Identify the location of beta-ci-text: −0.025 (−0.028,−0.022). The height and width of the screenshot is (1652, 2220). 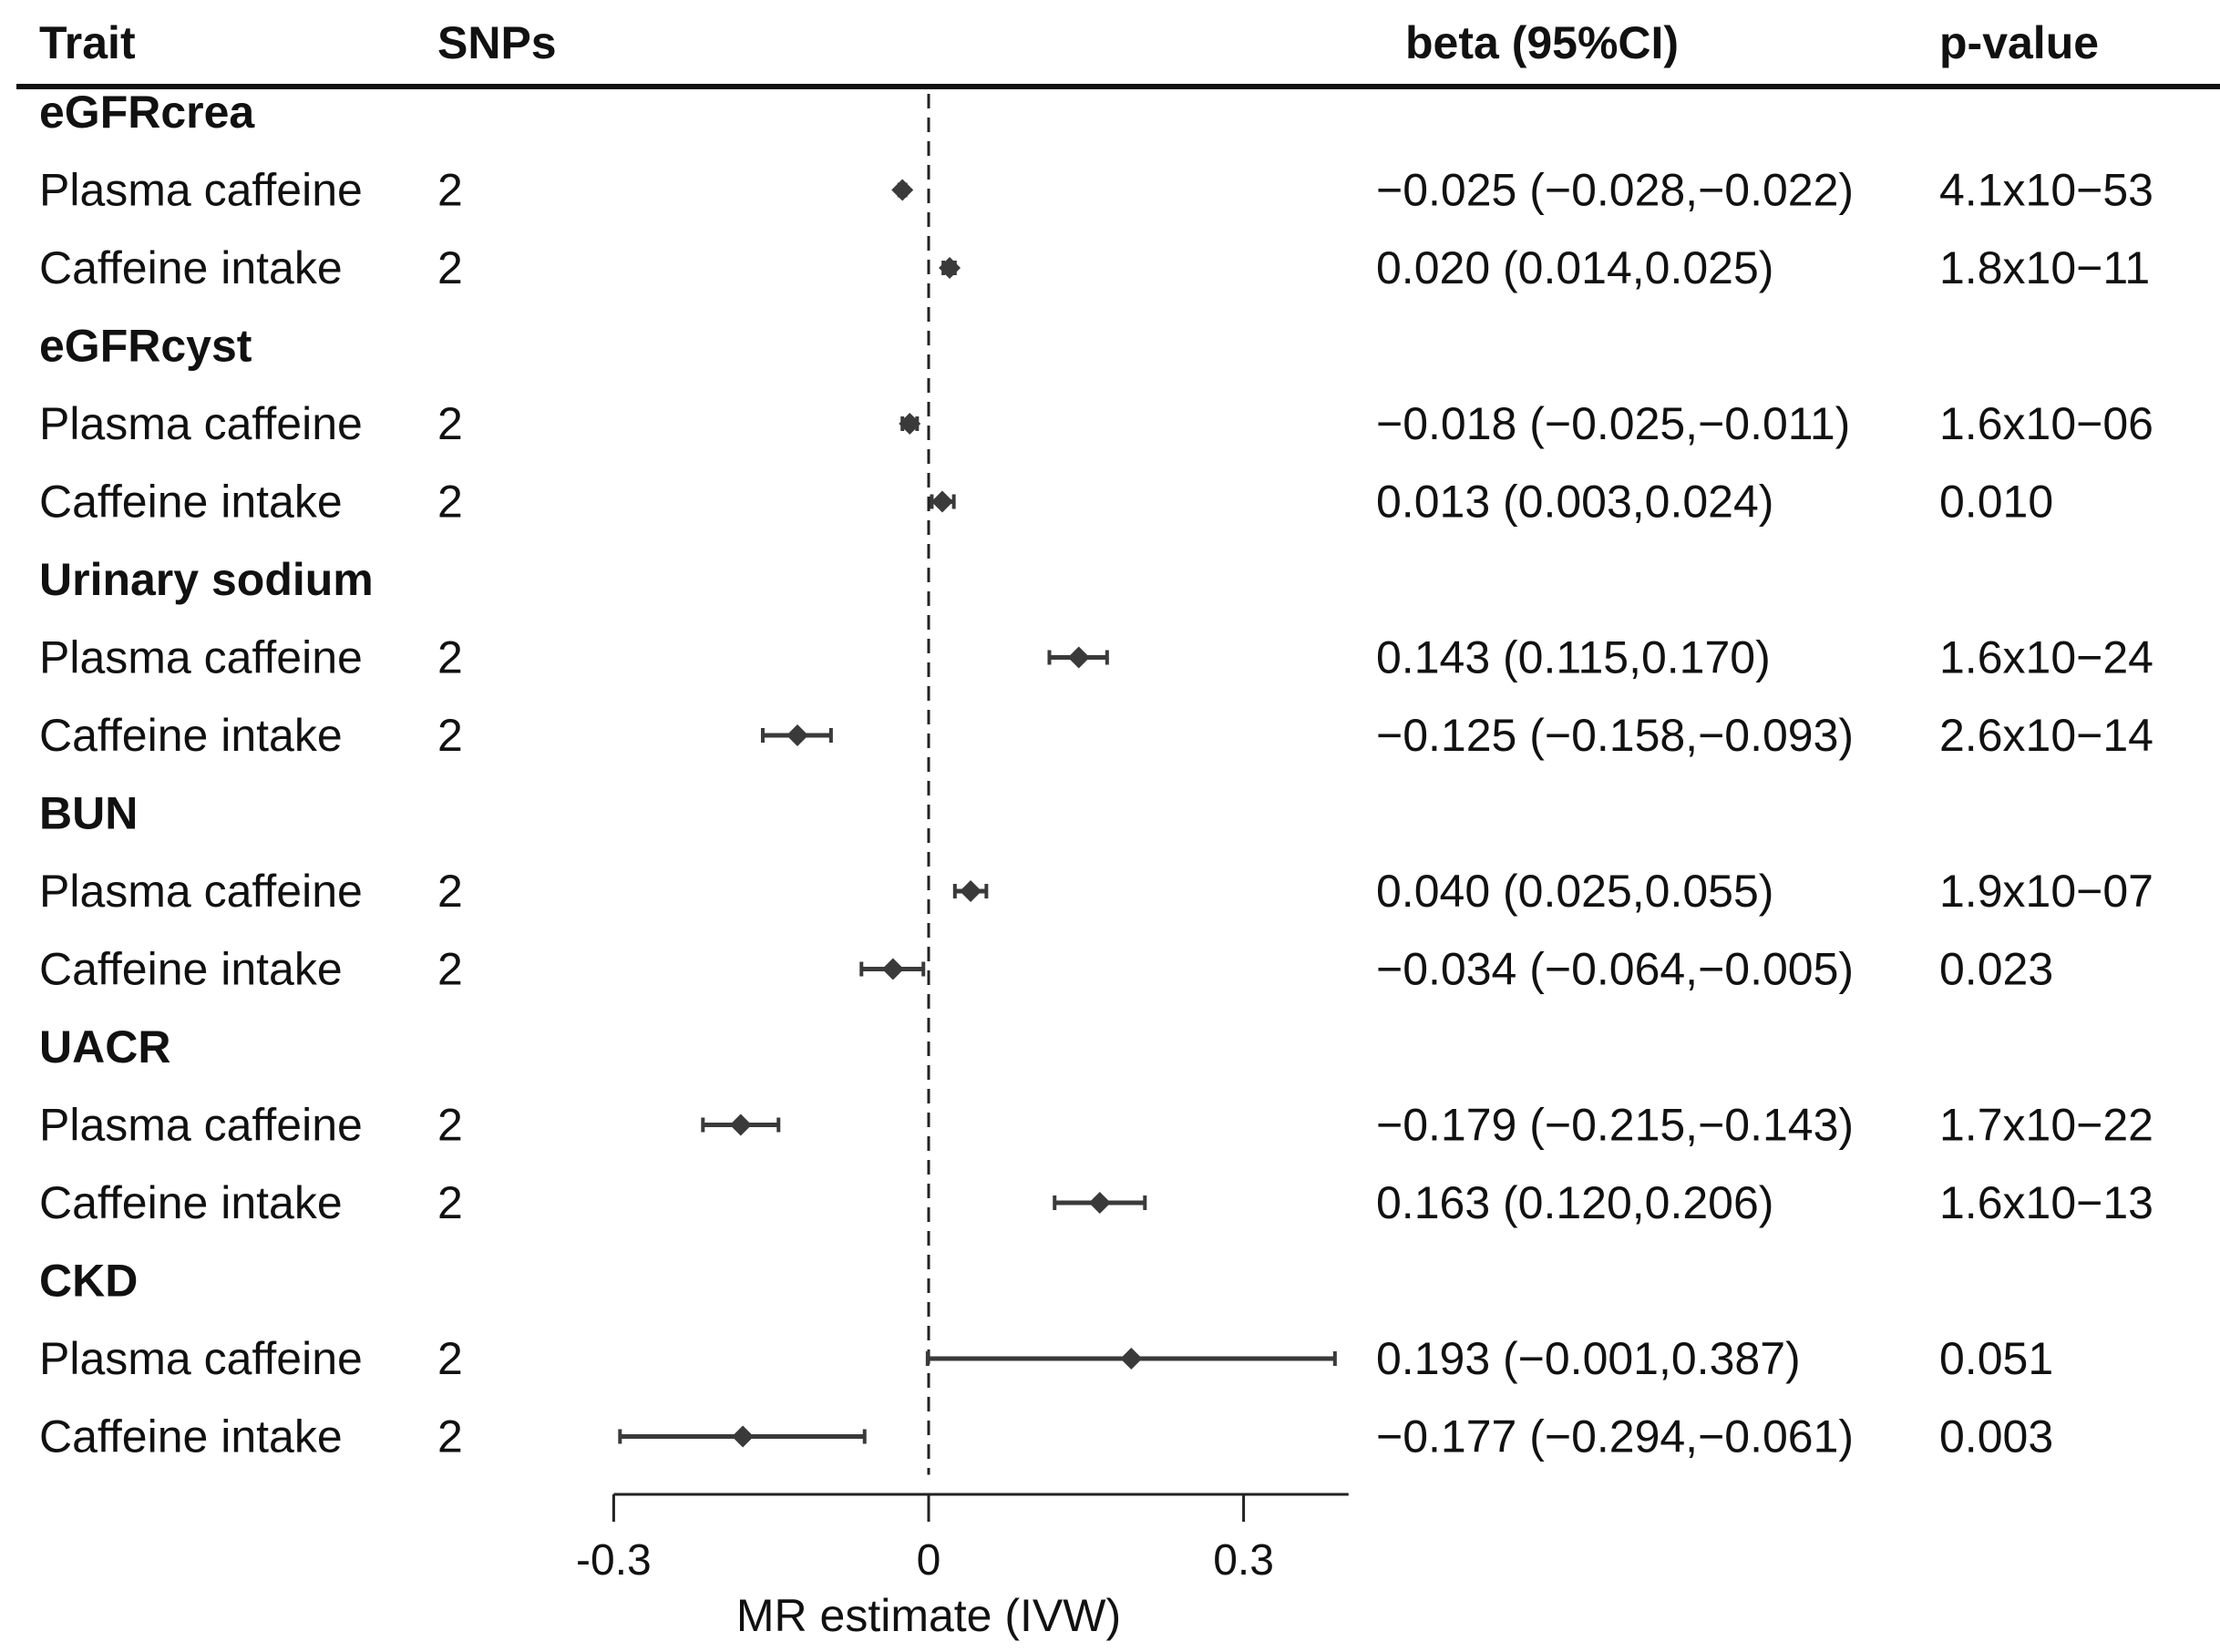
(1615, 190).